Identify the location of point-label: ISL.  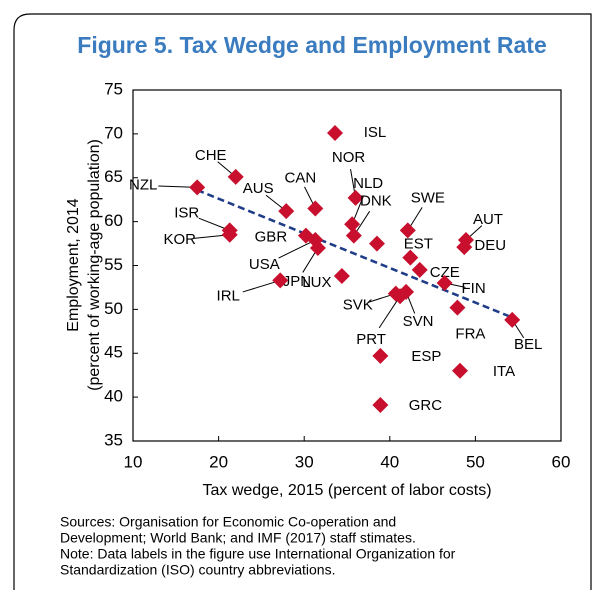
(375, 132).